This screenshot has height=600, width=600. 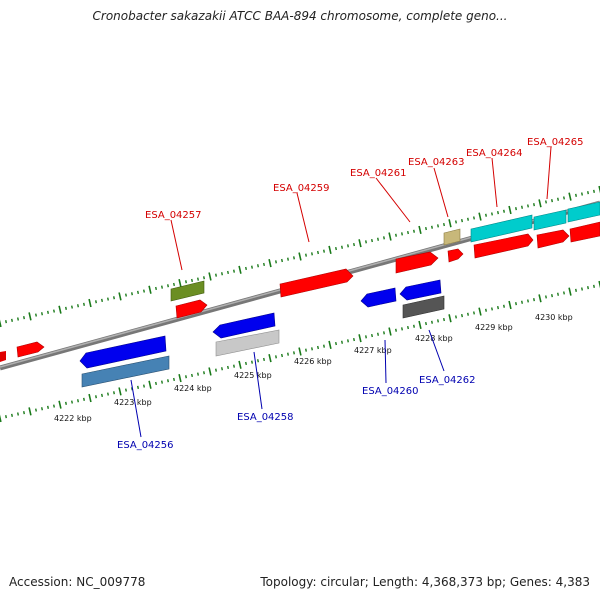 I want to click on gene-label-esa-04256: ESA_04256, so click(x=145, y=445).